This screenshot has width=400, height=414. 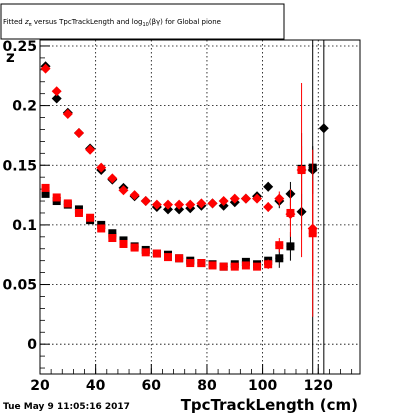 What do you see at coordinates (66, 407) in the screenshot?
I see `footer-timestamp: Tue May 9 11:05:16 2017` at bounding box center [66, 407].